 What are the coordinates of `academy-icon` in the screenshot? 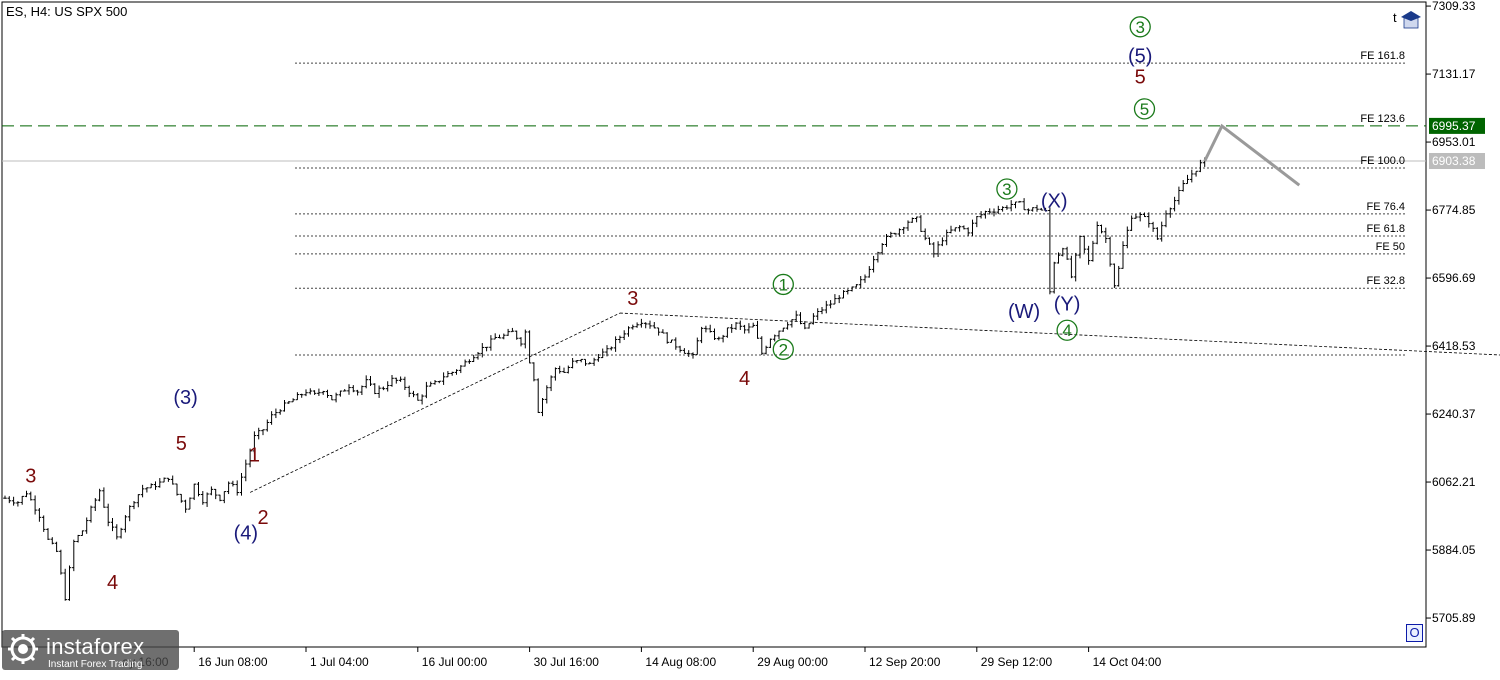 It's located at (1411, 20).